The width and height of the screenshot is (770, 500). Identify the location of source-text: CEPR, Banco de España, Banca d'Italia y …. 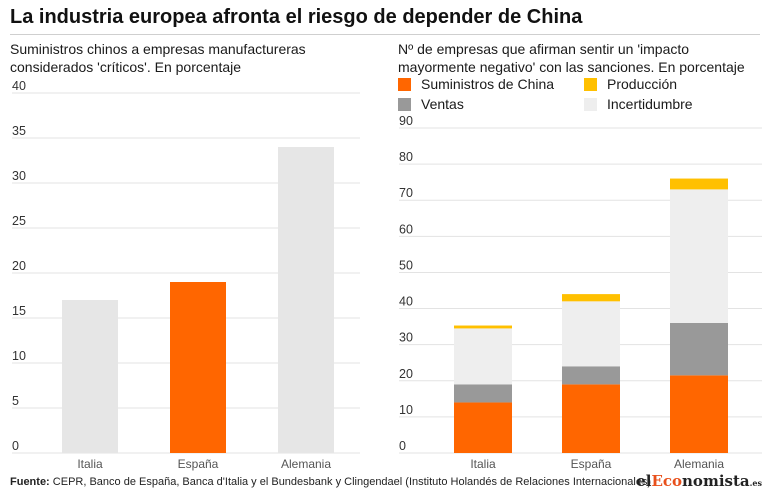
(352, 482).